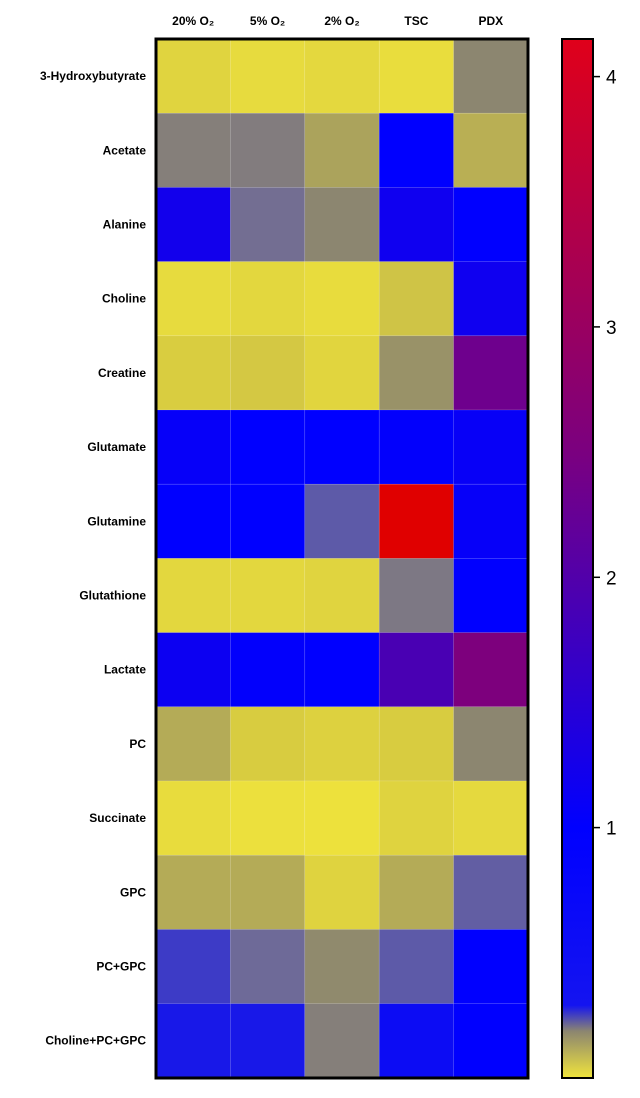  Describe the element at coordinates (112, 596) in the screenshot. I see `row-label: Glutathione` at that location.